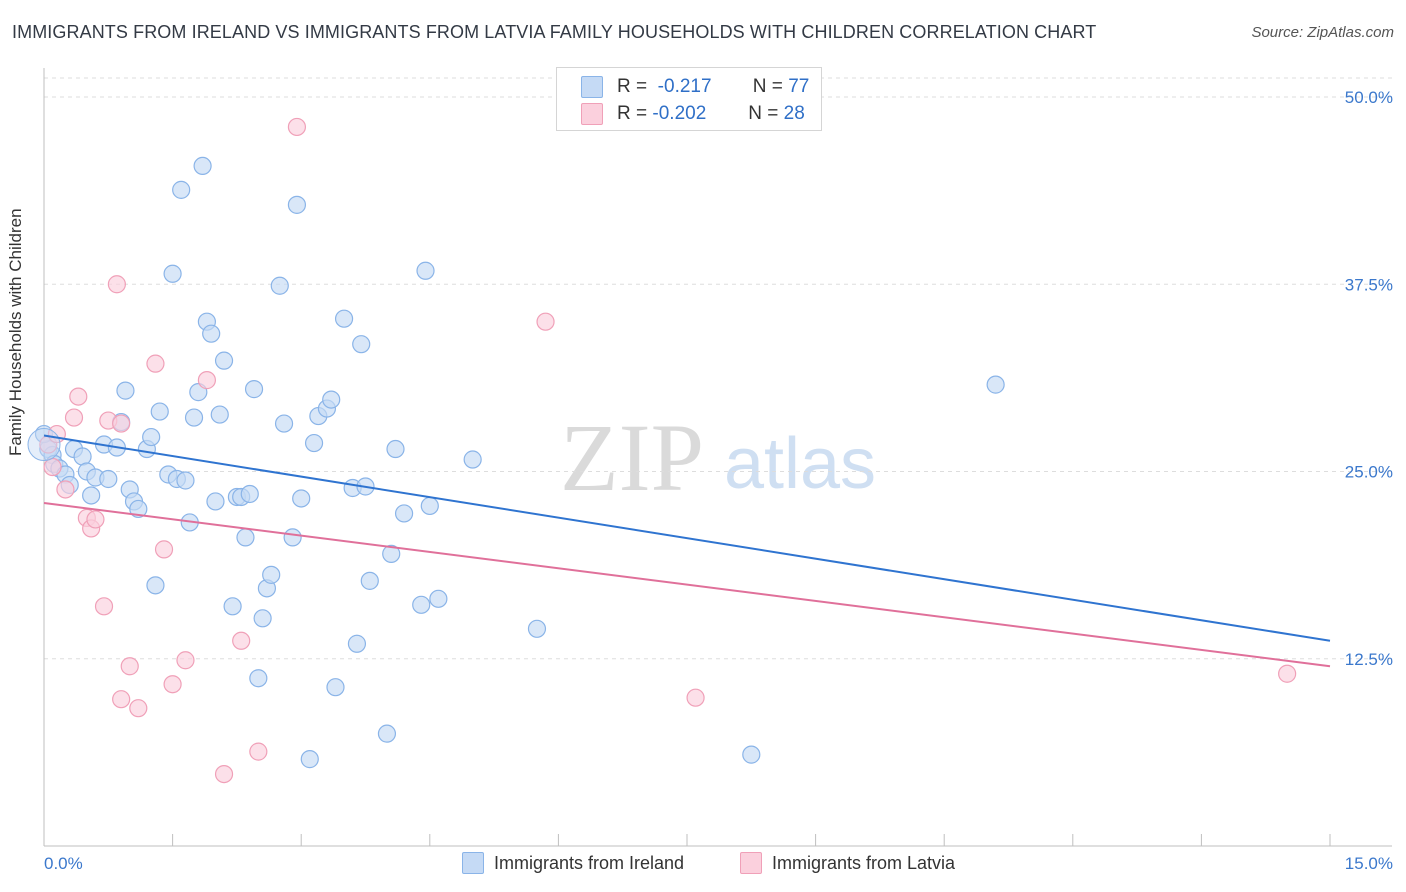 Image resolution: width=1406 pixels, height=892 pixels. I want to click on r-value-latvia: -0.202, so click(679, 113).